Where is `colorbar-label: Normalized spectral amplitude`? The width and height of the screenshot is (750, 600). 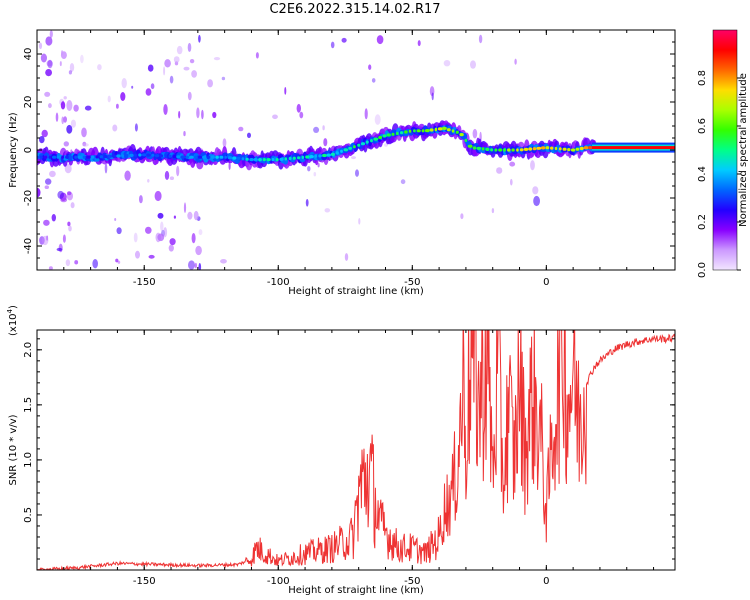 colorbar-label: Normalized spectral amplitude is located at coordinates (743, 150).